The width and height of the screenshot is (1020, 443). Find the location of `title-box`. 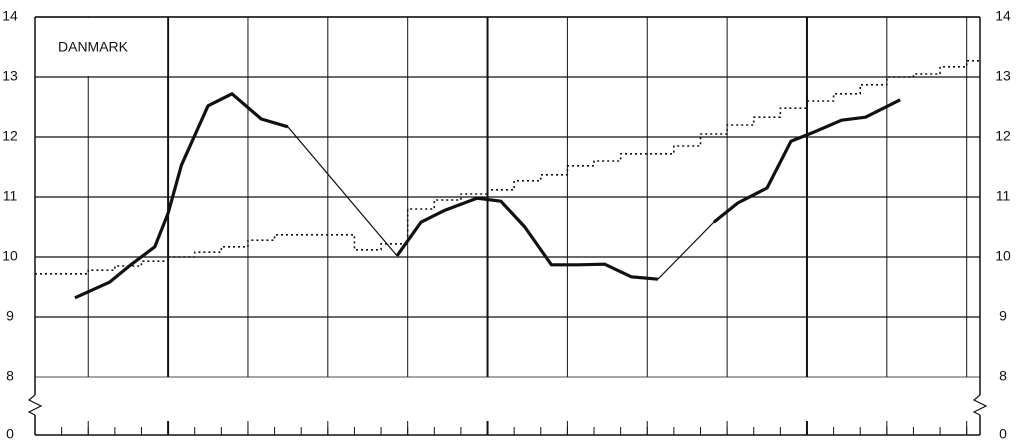

title-box is located at coordinates (102, 47).